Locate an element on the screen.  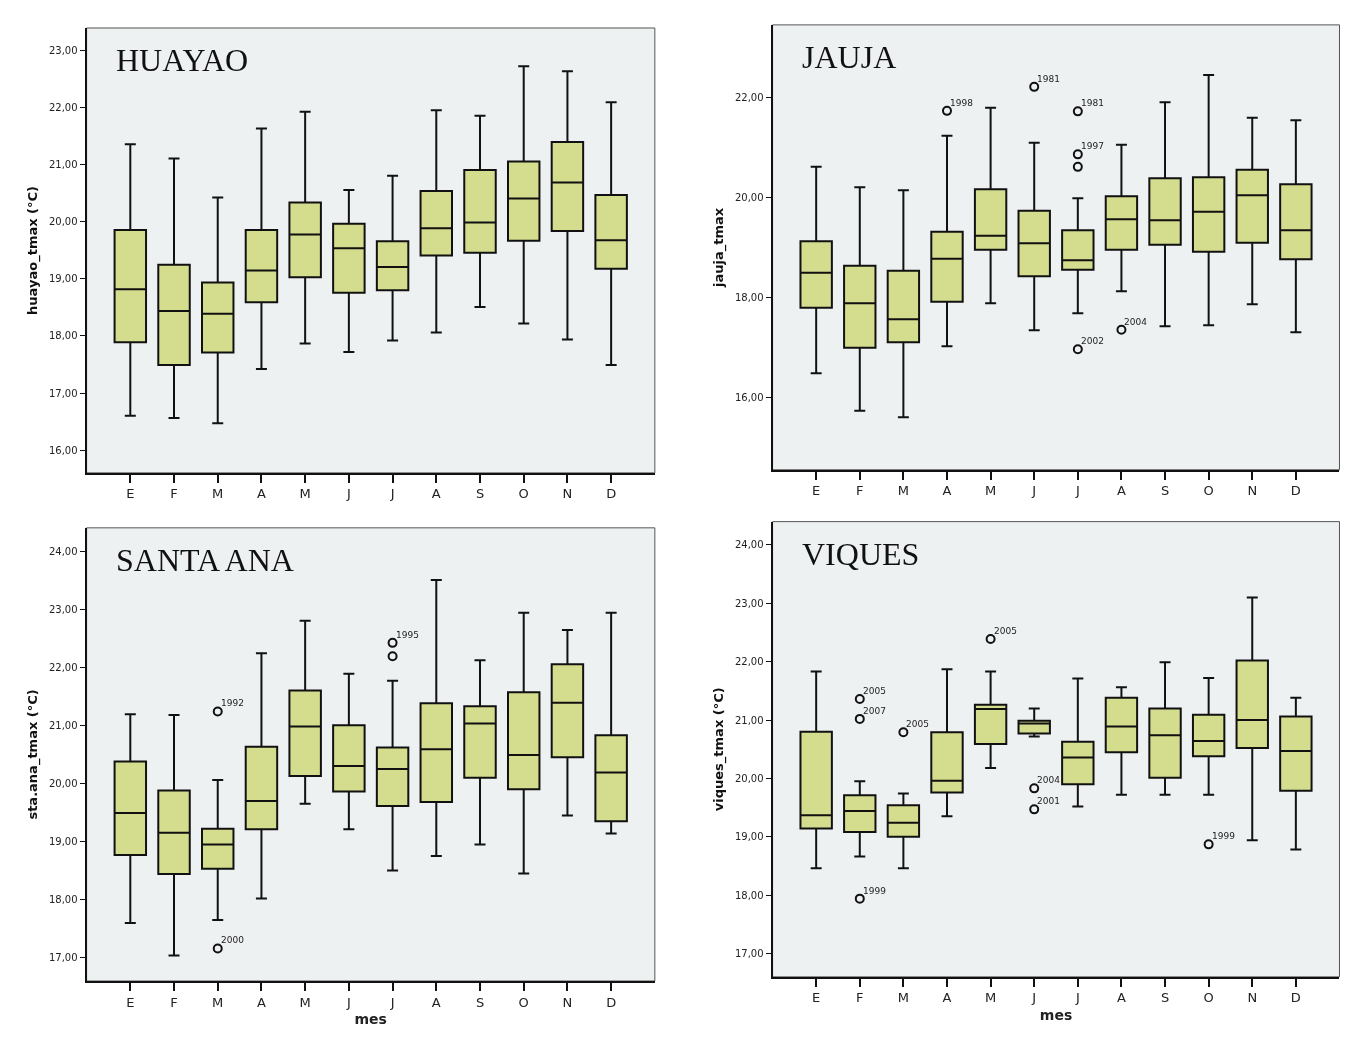
y-axis-title: viques_tmax (°C) is located at coordinates (719, 749).